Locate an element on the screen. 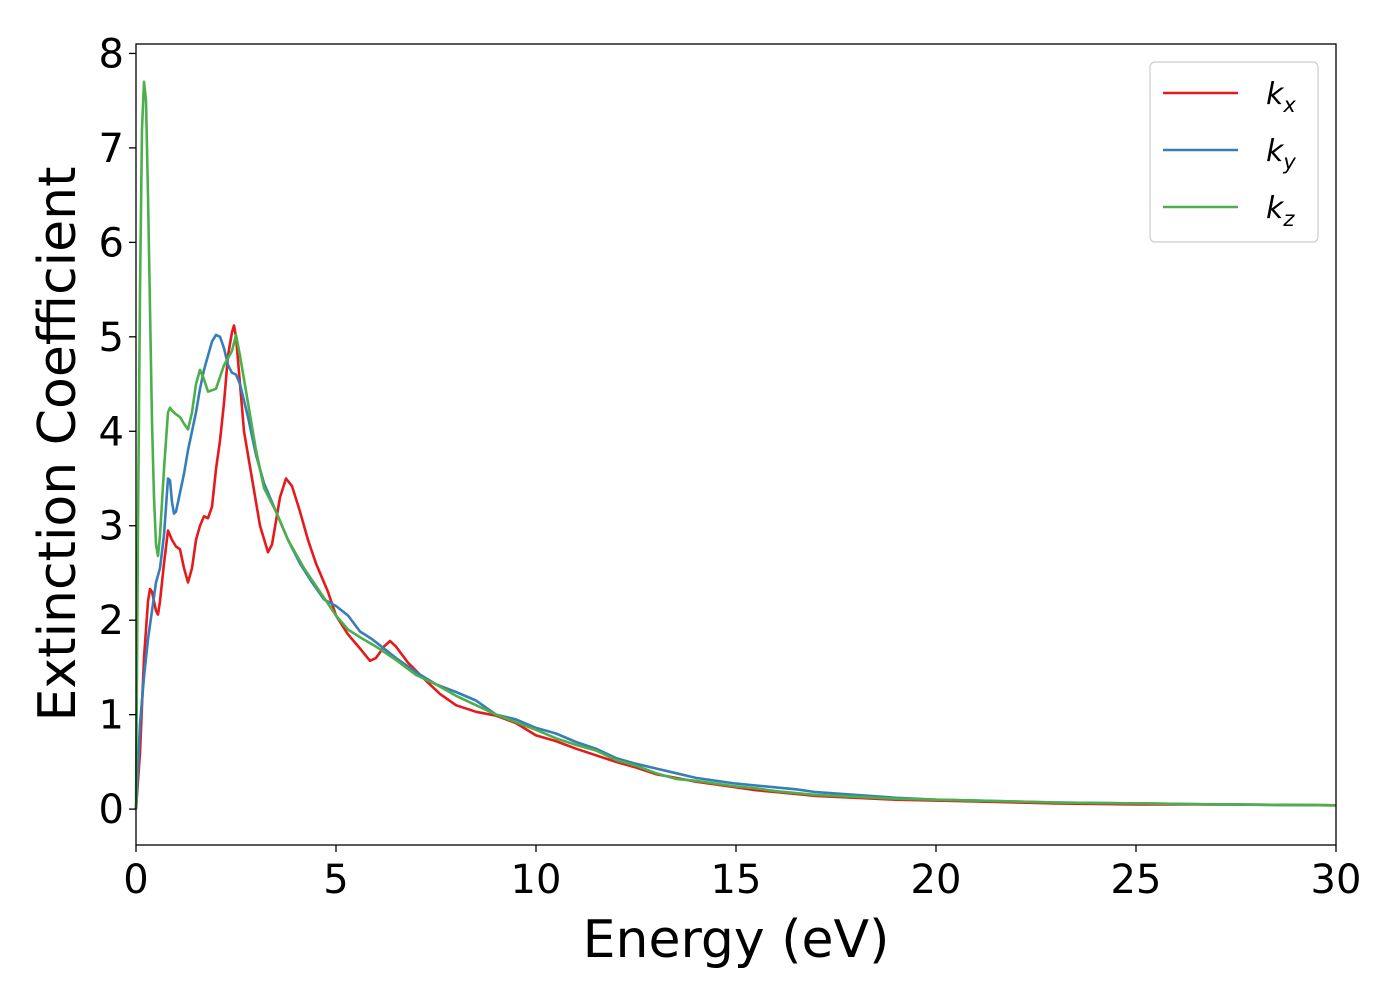  x-axis-title: Energy (eV) is located at coordinates (736, 940).